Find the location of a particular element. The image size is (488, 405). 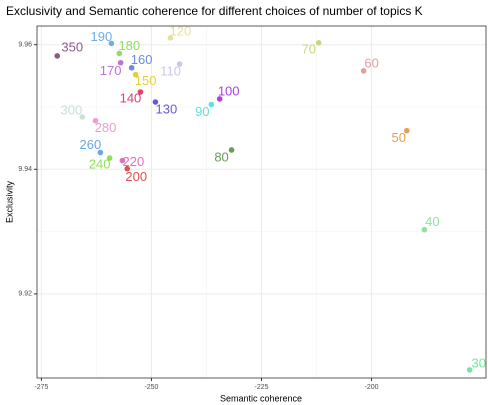

point-label: 260 is located at coordinates (91, 144).